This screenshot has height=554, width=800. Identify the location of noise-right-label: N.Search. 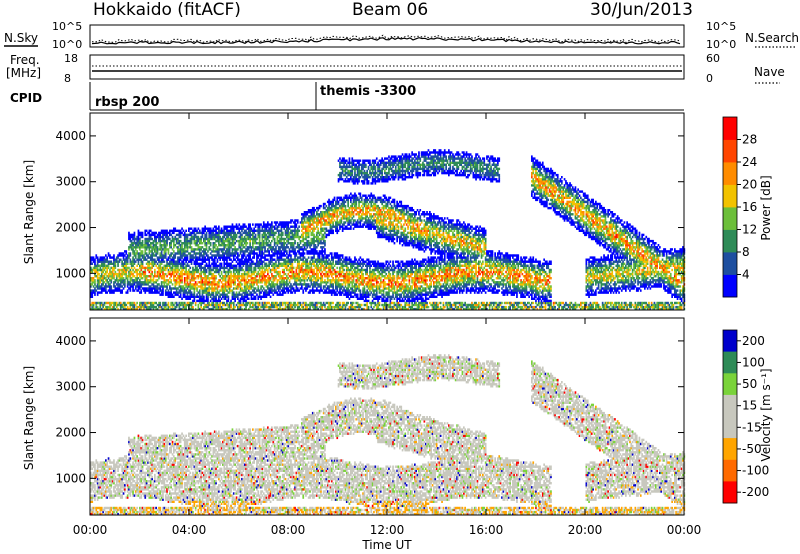
(772, 38).